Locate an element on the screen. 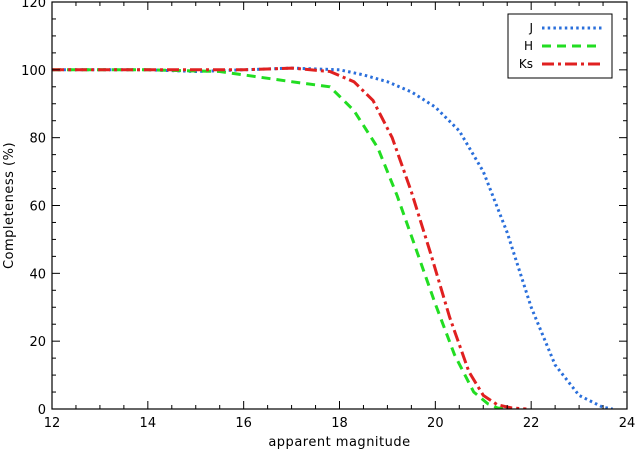 This screenshot has width=636, height=453. y-tick-label: 20 is located at coordinates (37, 342).